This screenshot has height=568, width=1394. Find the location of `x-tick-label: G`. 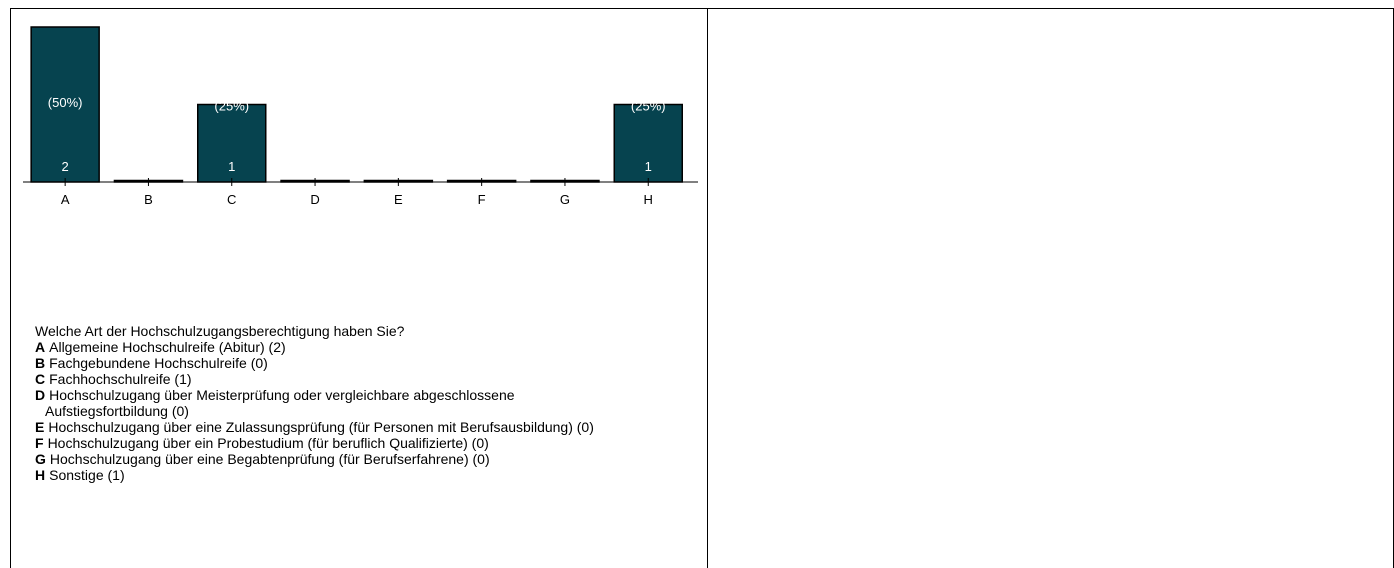

x-tick-label: G is located at coordinates (565, 199).